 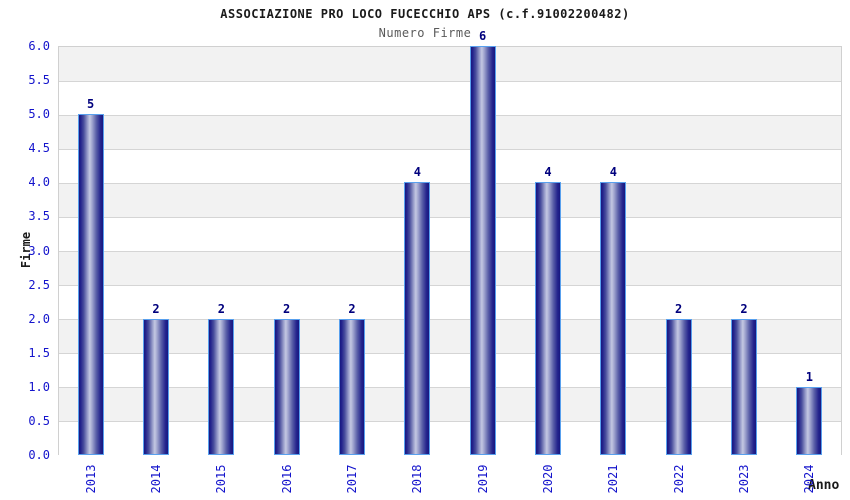 I want to click on bar-2019, so click(x=482, y=250).